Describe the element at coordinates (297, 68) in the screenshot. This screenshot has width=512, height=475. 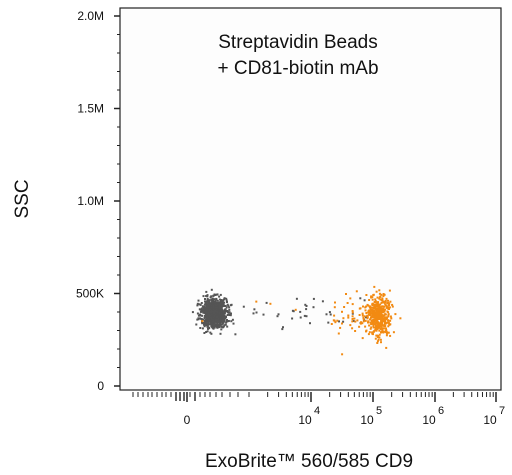
I see `annotation-line-2: + CD81-biotin mAb` at that location.